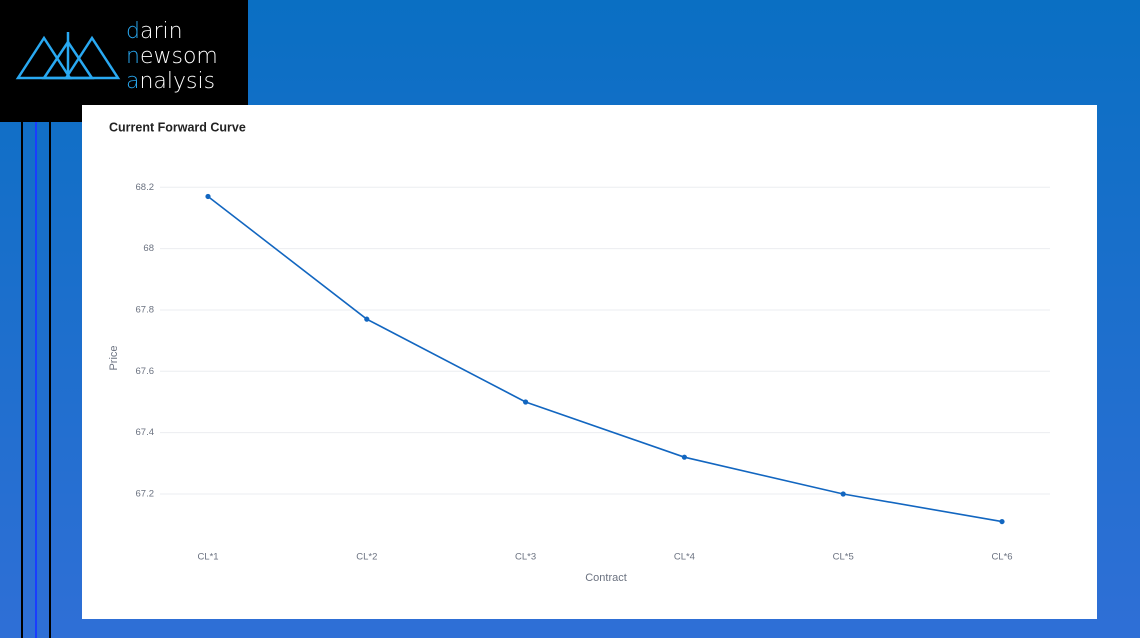 The height and width of the screenshot is (638, 1140). What do you see at coordinates (177, 127) in the screenshot?
I see `chart-title: Current Forward Curve` at bounding box center [177, 127].